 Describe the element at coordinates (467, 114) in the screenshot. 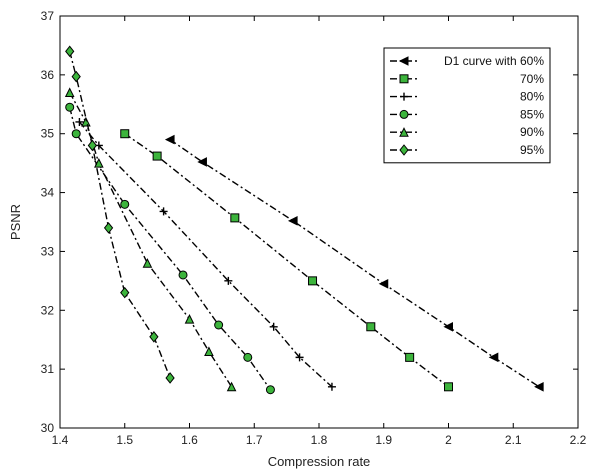

I see `legend-item: 85%` at that location.